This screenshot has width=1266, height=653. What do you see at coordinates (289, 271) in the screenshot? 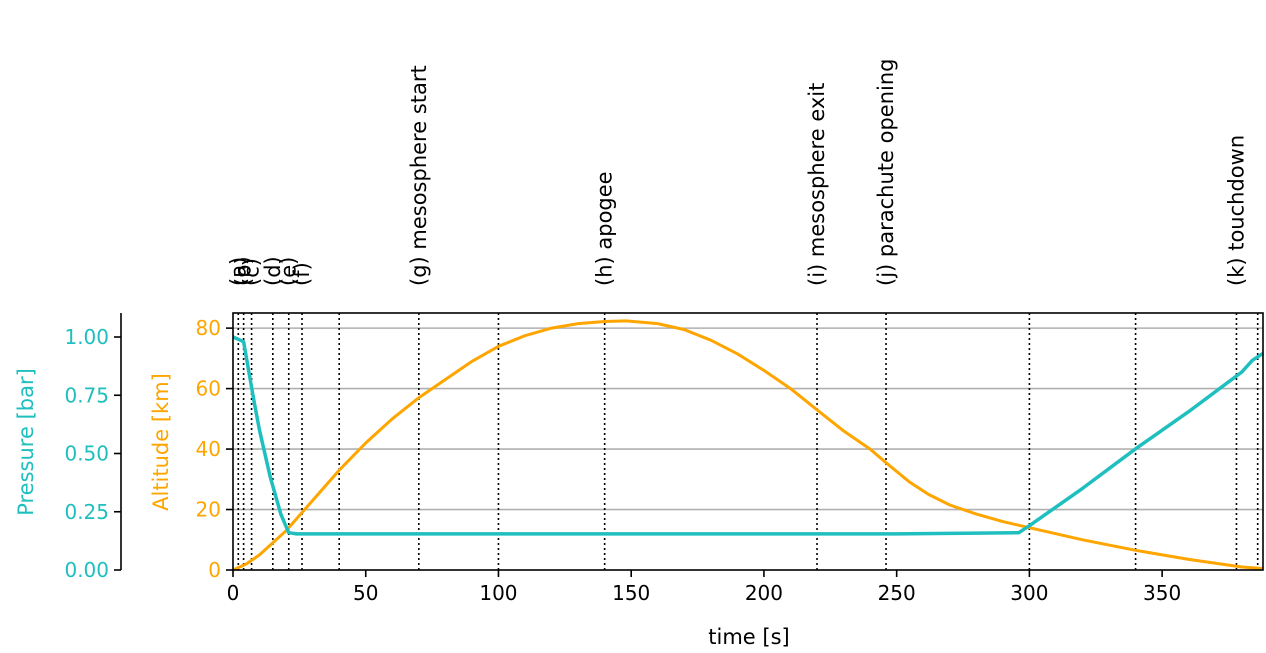
I see `event-label: (e)` at bounding box center [289, 271].